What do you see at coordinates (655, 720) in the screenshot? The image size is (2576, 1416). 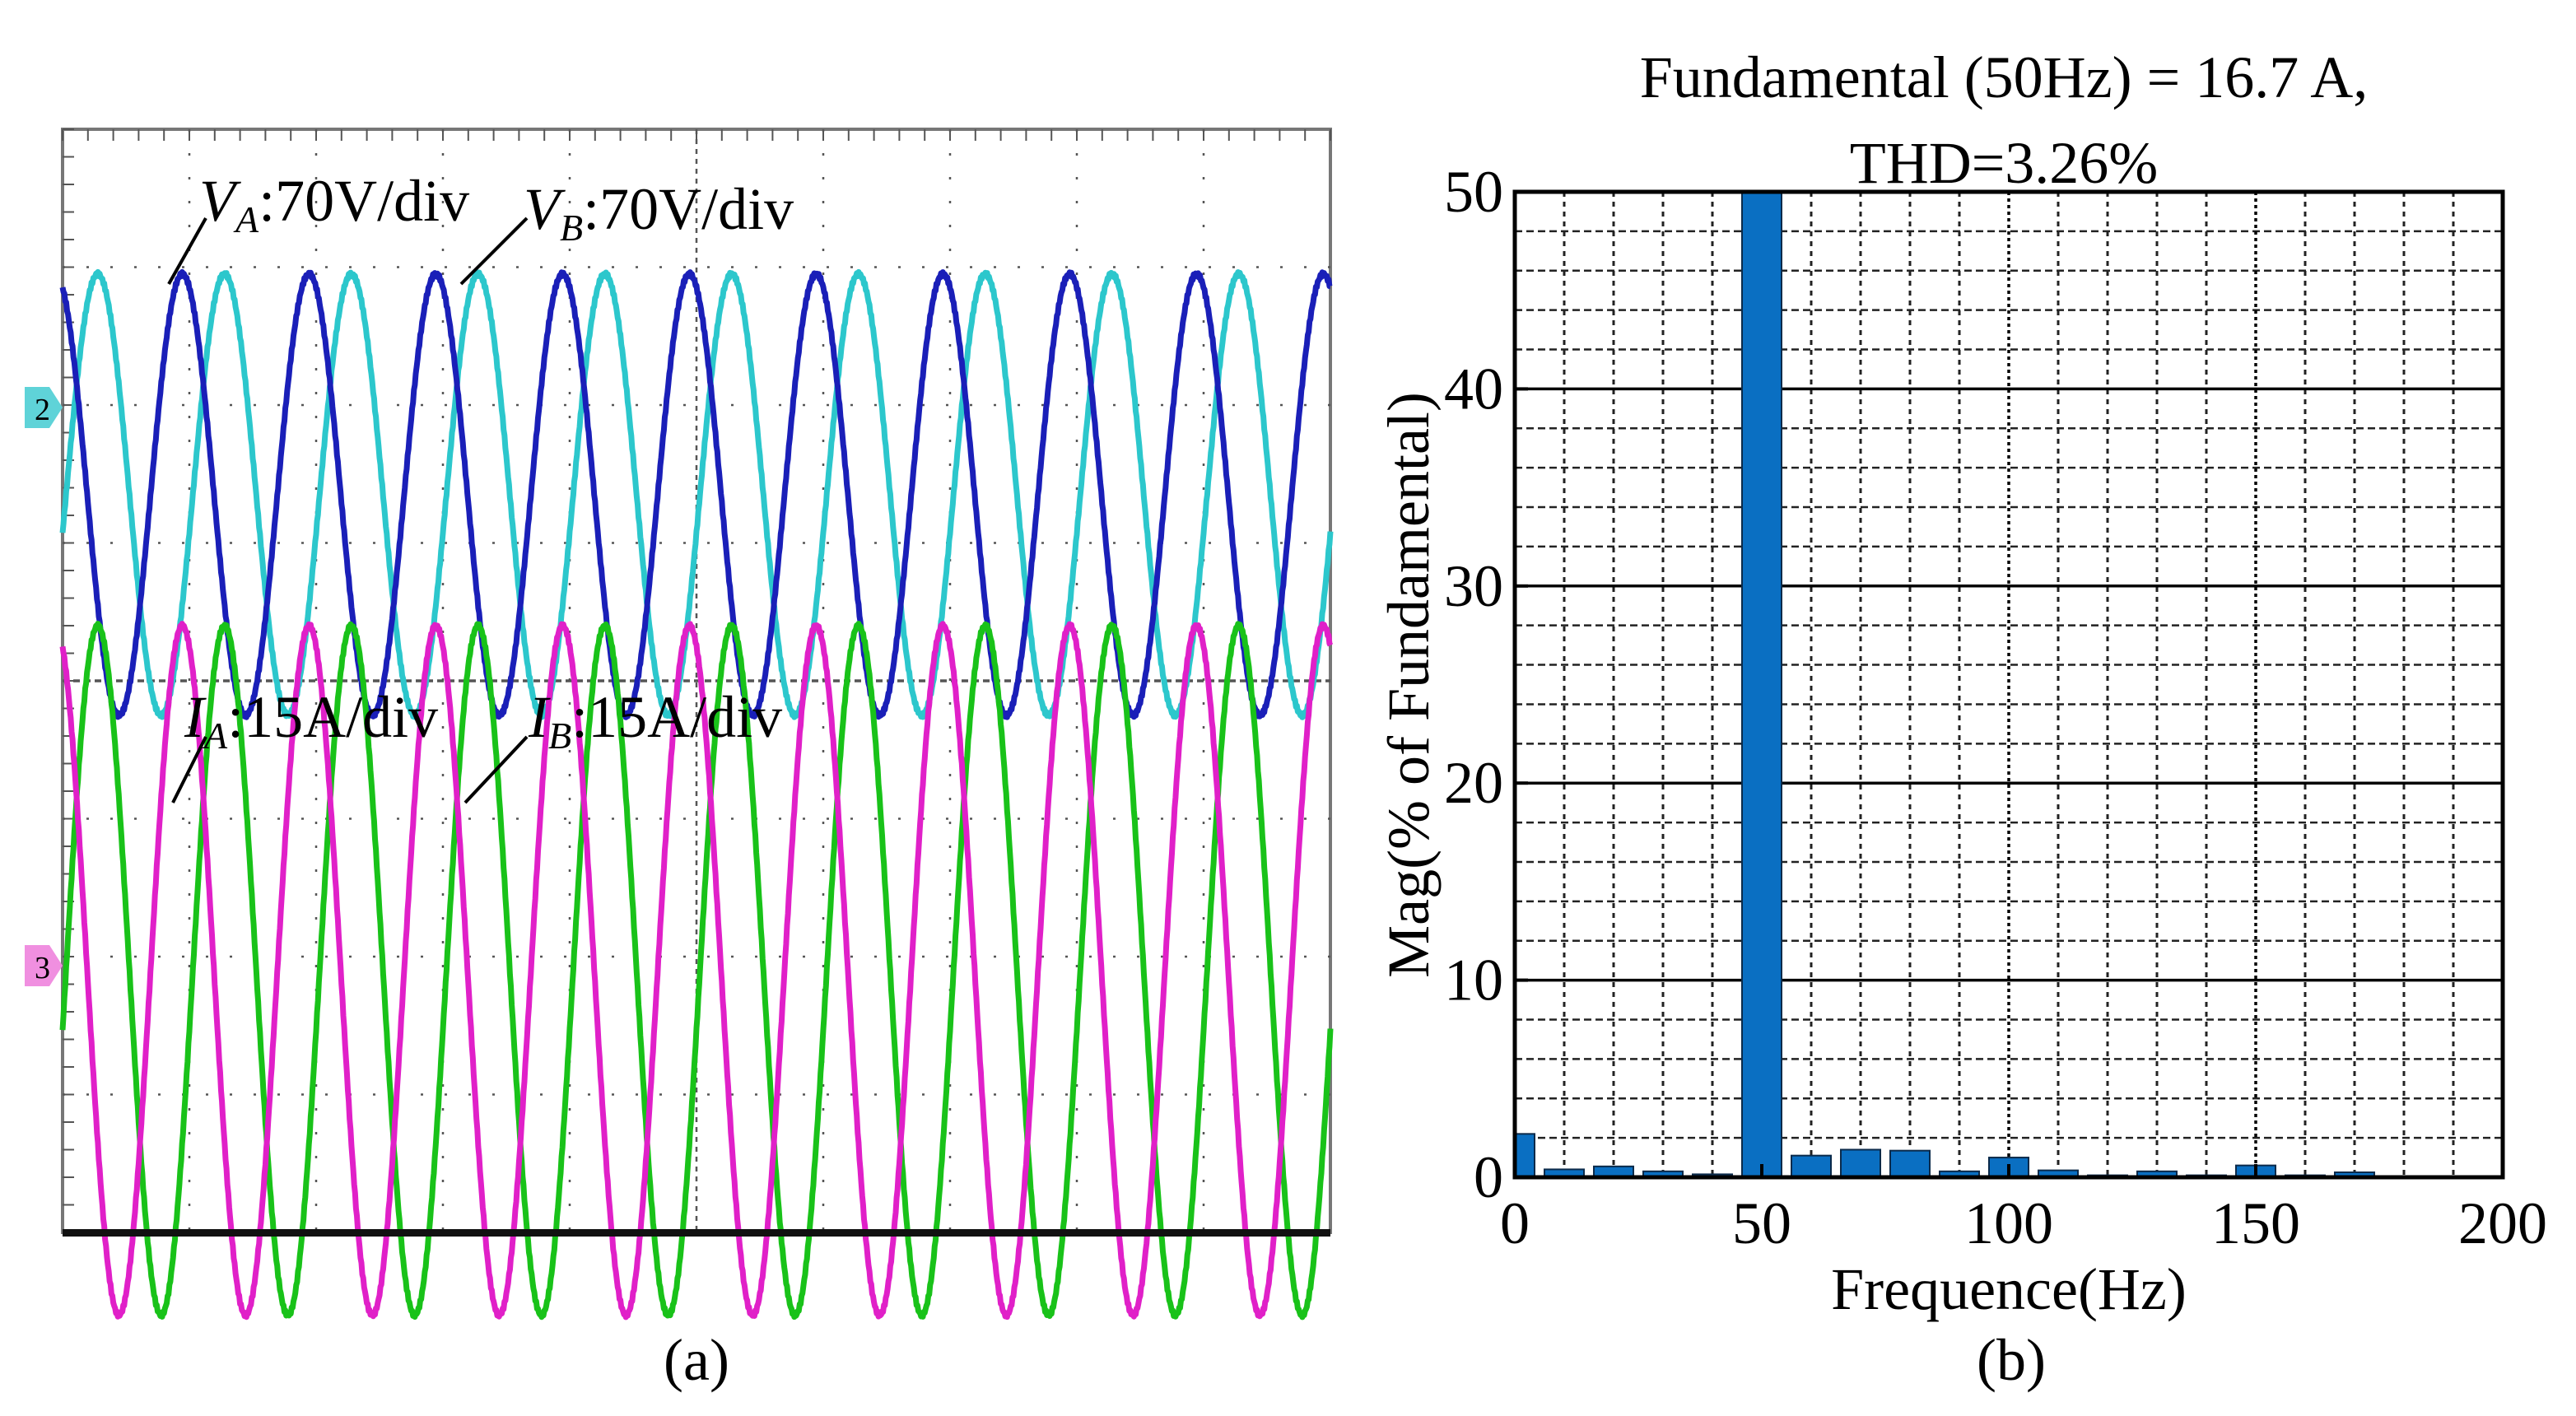 I see `ib-label: IB:15A/div` at bounding box center [655, 720].